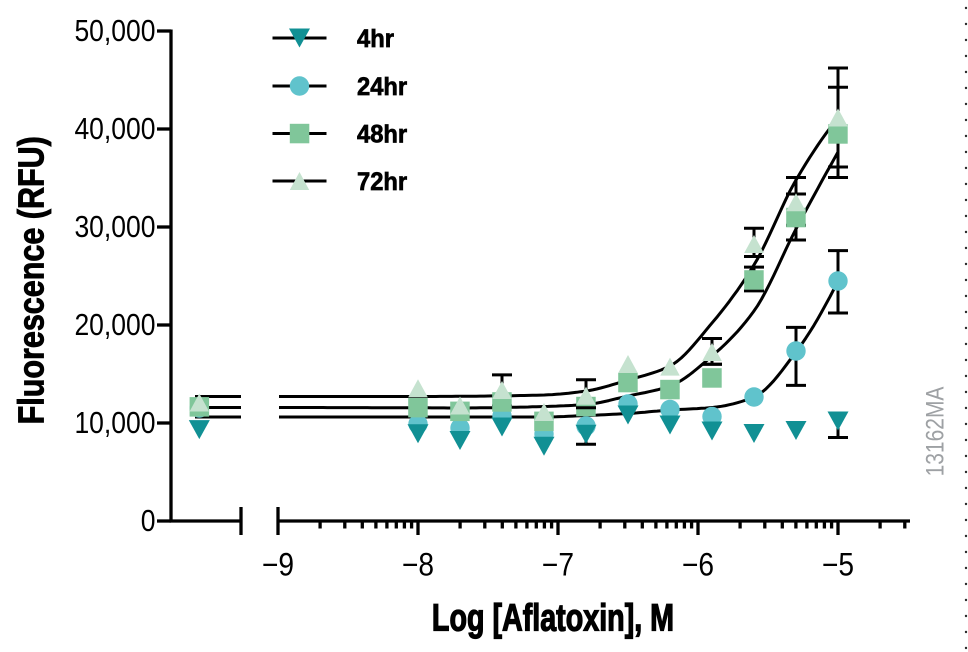 The image size is (968, 652). What do you see at coordinates (418, 565) in the screenshot?
I see `svg-text: −8` at bounding box center [418, 565].